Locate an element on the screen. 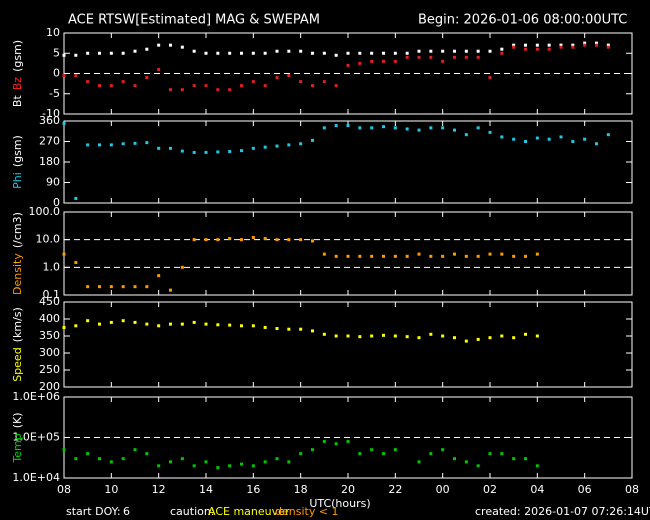  y-axis-label-part: (gsm) is located at coordinates (17, 151).